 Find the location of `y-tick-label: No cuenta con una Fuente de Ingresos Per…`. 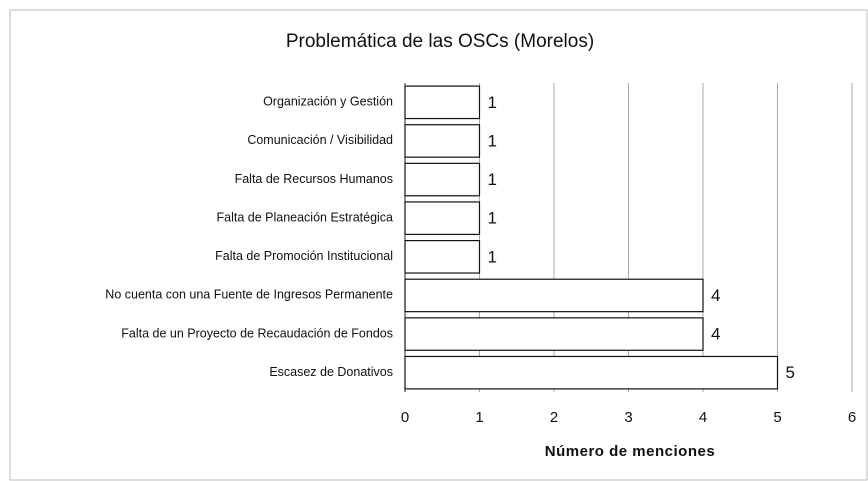

y-tick-label: No cuenta con una Fuente de Ingresos Per… is located at coordinates (249, 295).